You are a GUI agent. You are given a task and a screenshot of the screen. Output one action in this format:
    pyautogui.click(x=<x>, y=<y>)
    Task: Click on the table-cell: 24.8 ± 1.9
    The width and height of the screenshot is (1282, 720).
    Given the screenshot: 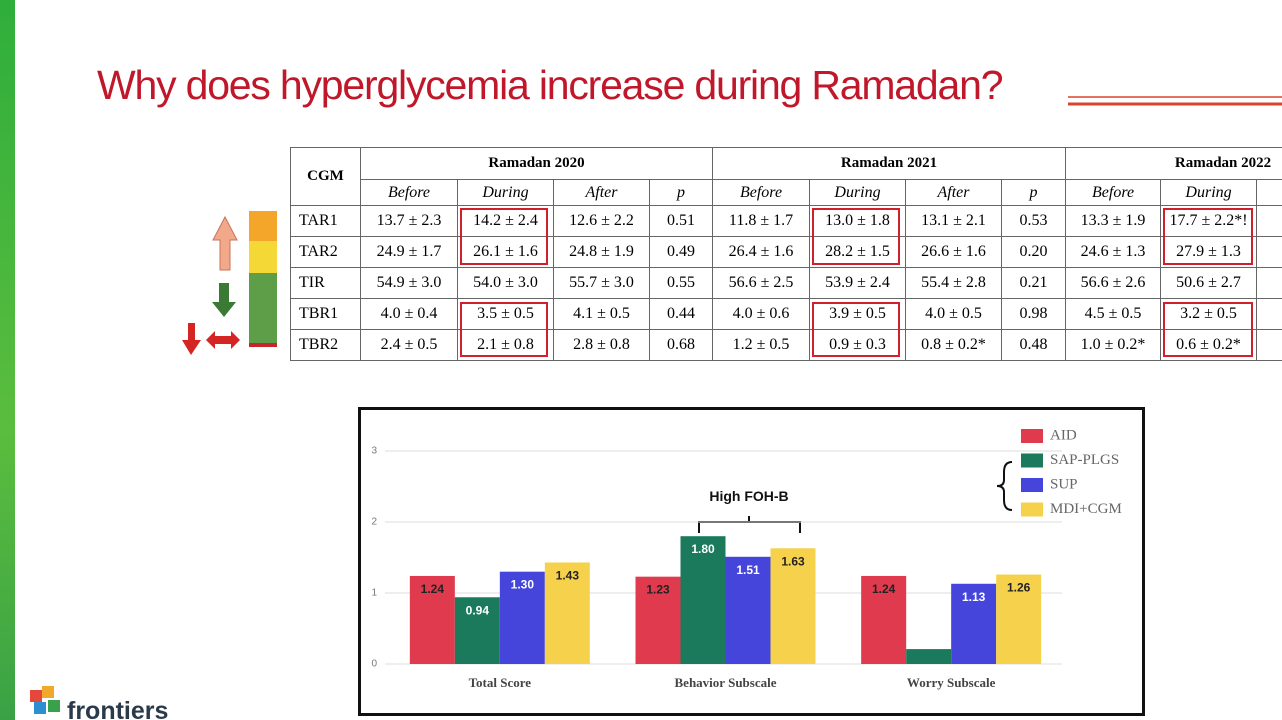 What is the action you would take?
    pyautogui.click(x=601, y=252)
    